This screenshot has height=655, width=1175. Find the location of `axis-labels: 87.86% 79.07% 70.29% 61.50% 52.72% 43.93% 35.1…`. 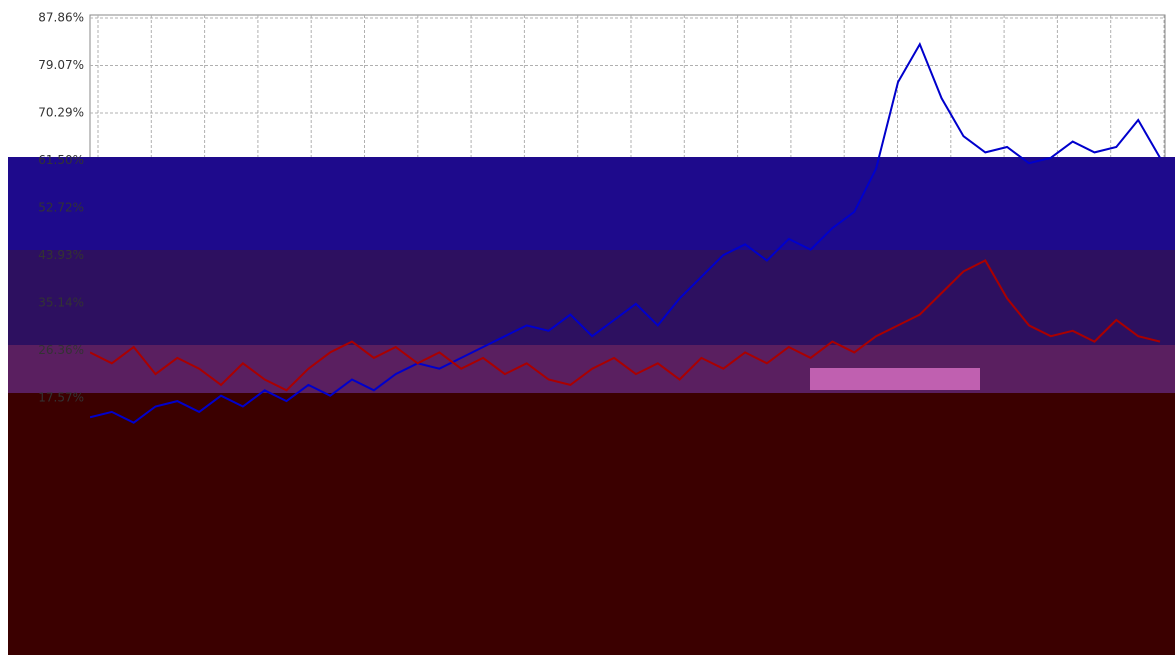

axis-labels: 87.86% 79.07% 70.29% 61.50% 52.72% 43.93% 35.1… is located at coordinates (61, 208).